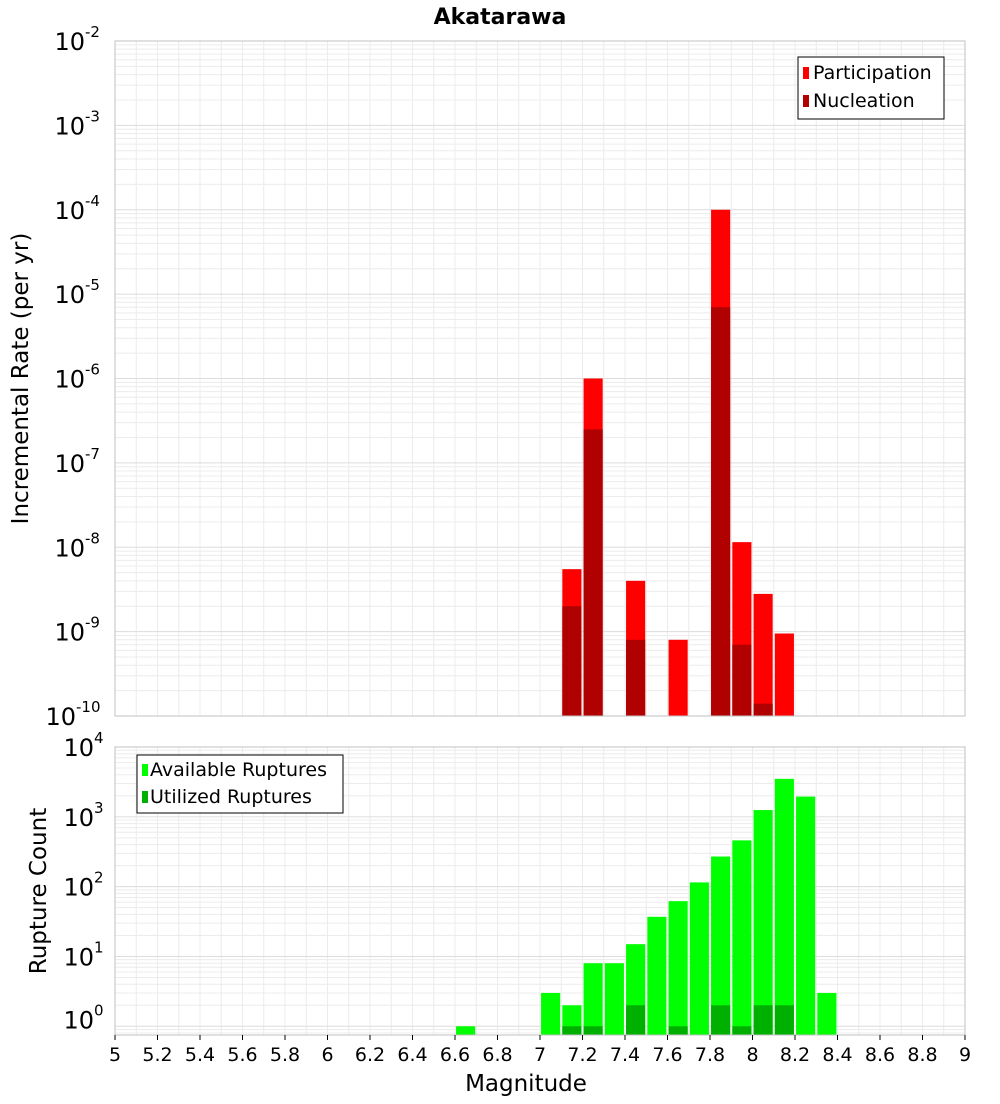  I want to click on x-tick-label: 8.2, so click(795, 1055).